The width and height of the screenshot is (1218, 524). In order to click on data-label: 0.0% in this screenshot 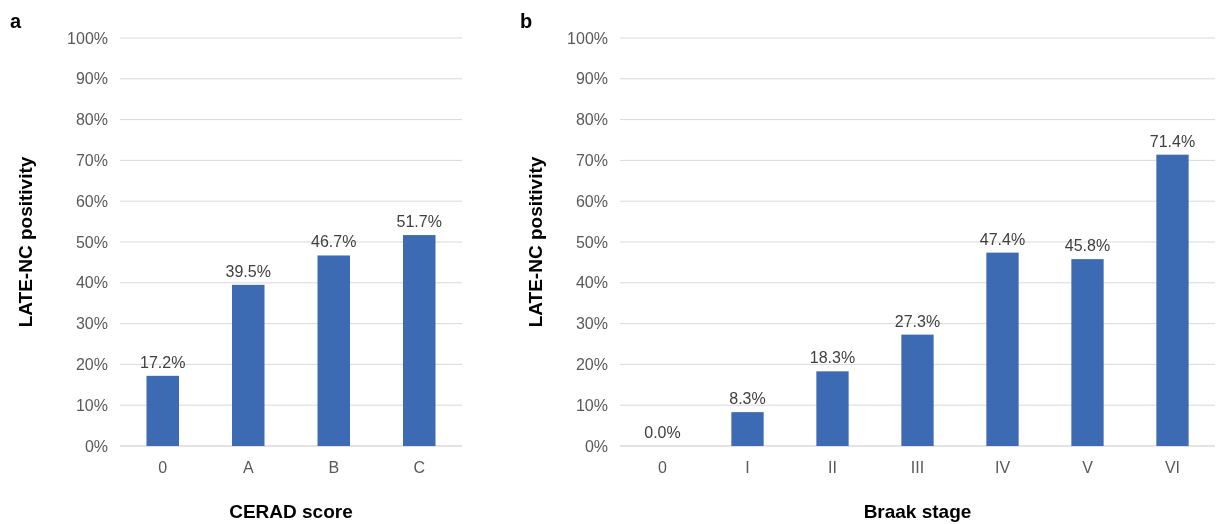, I will do `click(662, 432)`.